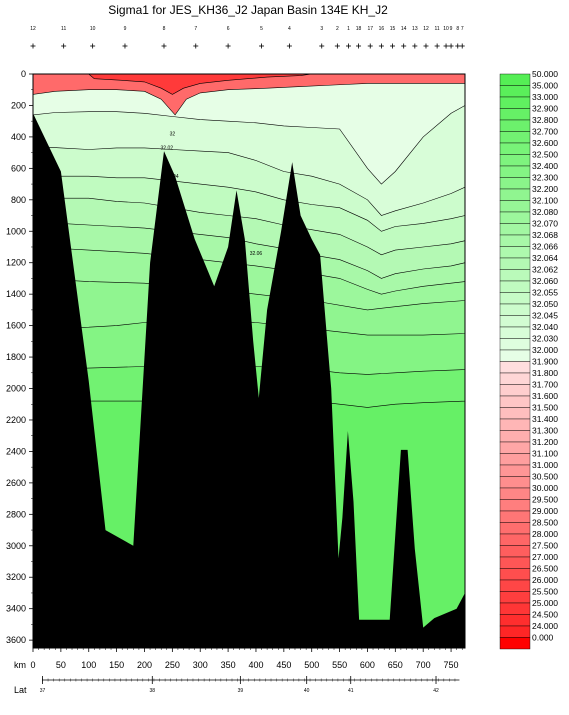  What do you see at coordinates (545, 189) in the screenshot?
I see `legend-label: 32.200` at bounding box center [545, 189].